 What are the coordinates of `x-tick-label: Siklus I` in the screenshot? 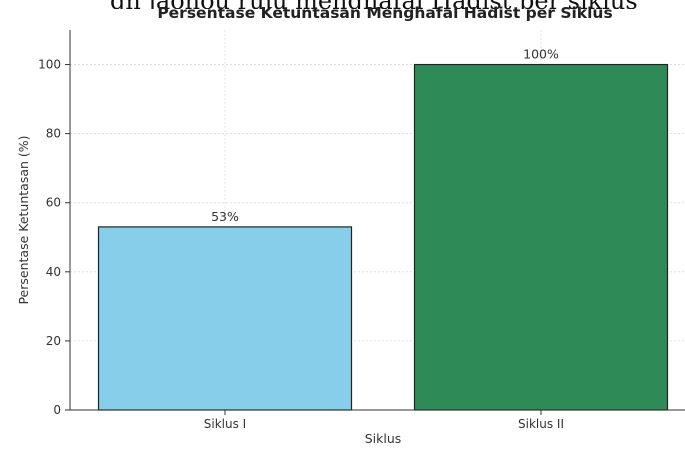 It's located at (225, 424).